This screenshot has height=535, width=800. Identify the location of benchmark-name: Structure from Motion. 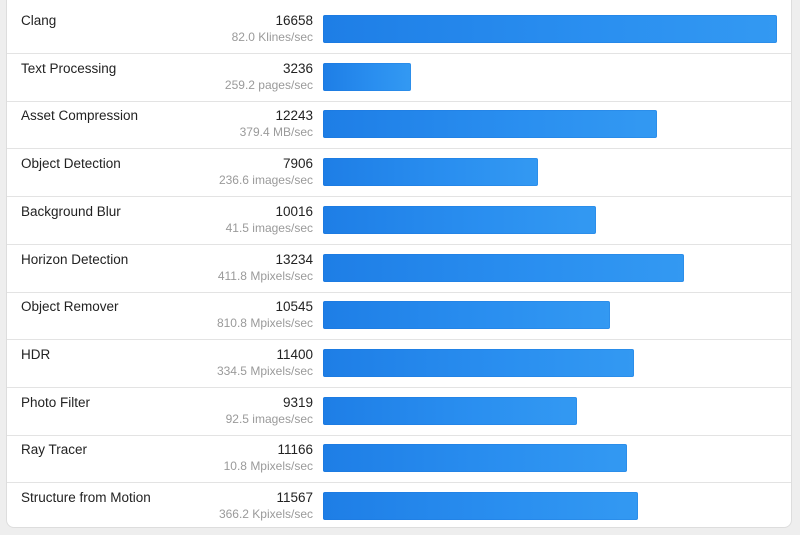
(86, 497).